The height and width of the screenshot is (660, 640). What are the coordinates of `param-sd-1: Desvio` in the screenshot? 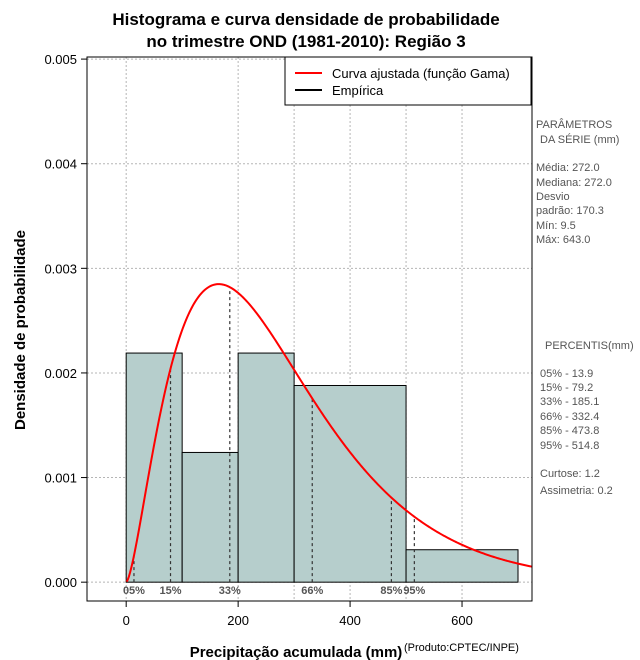 It's located at (553, 197).